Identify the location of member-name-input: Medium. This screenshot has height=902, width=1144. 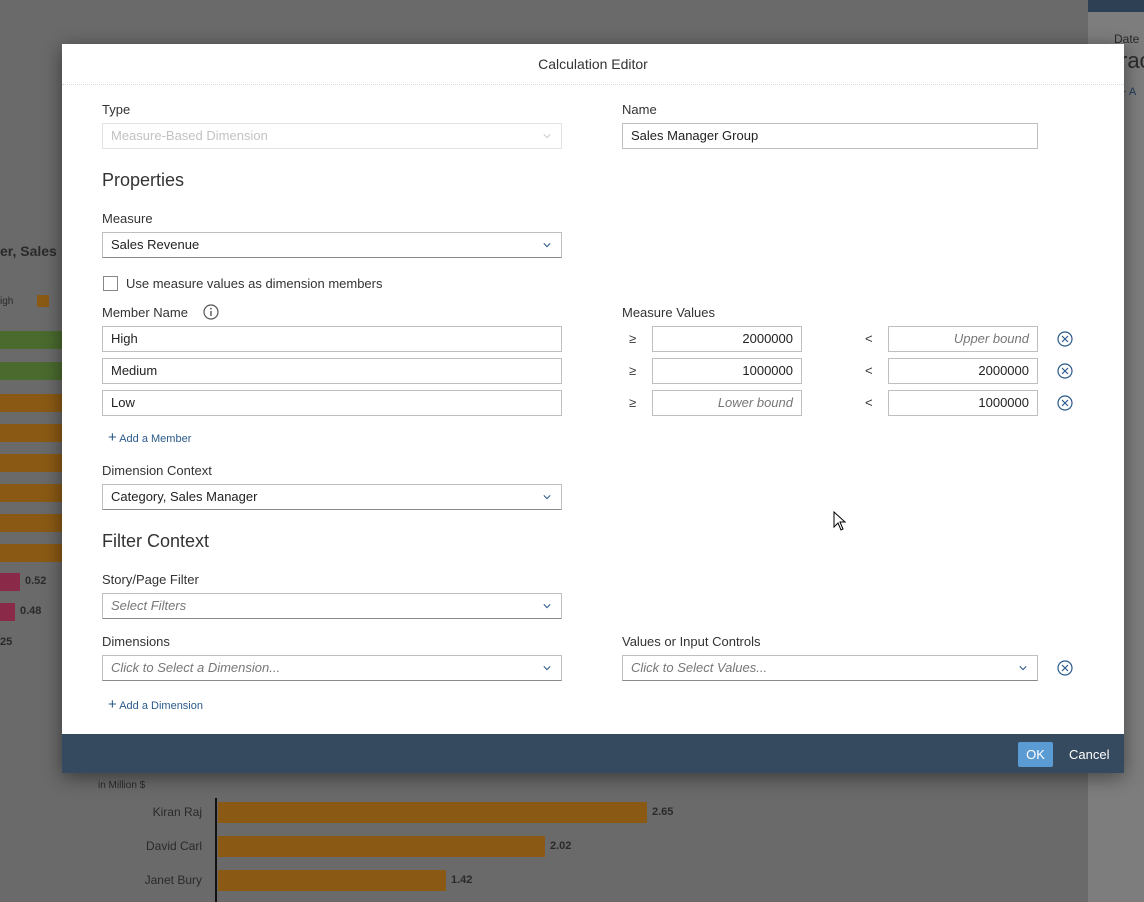
(332, 371).